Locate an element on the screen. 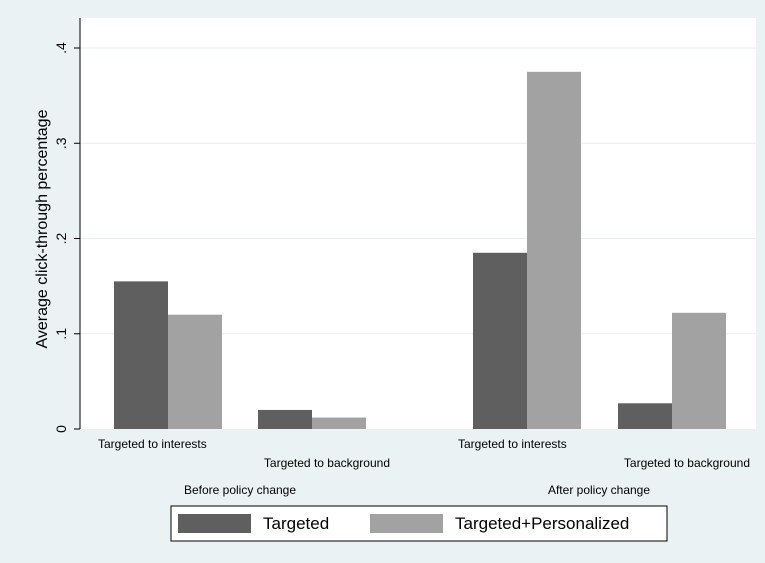 This screenshot has height=563, width=765. group-label: After policy change is located at coordinates (599, 490).